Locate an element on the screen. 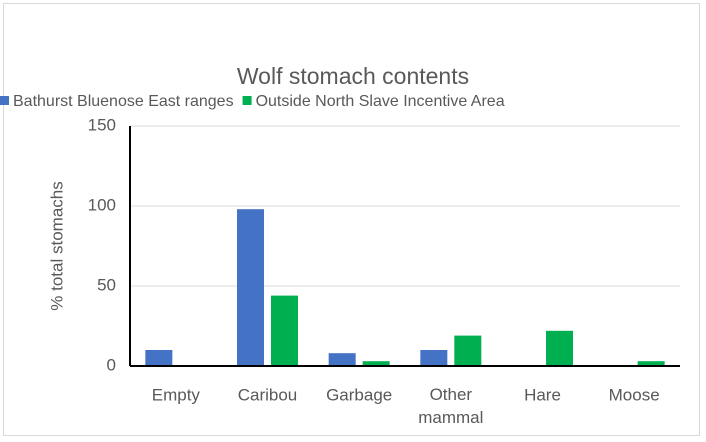 This screenshot has height=442, width=706. legend-label: Bathurst Bluenose East ranges is located at coordinates (123, 101).